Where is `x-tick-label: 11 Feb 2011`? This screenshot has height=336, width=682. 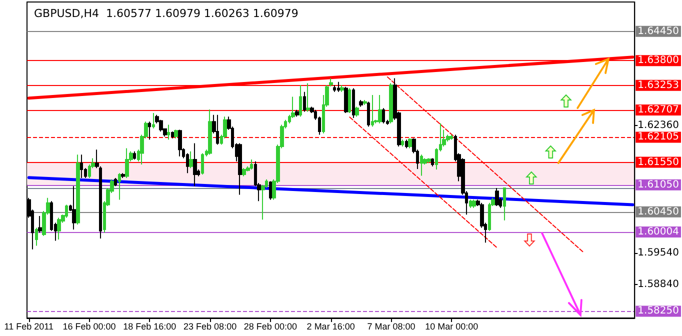 x-tick-label: 11 Feb 2011 is located at coordinates (29, 327).